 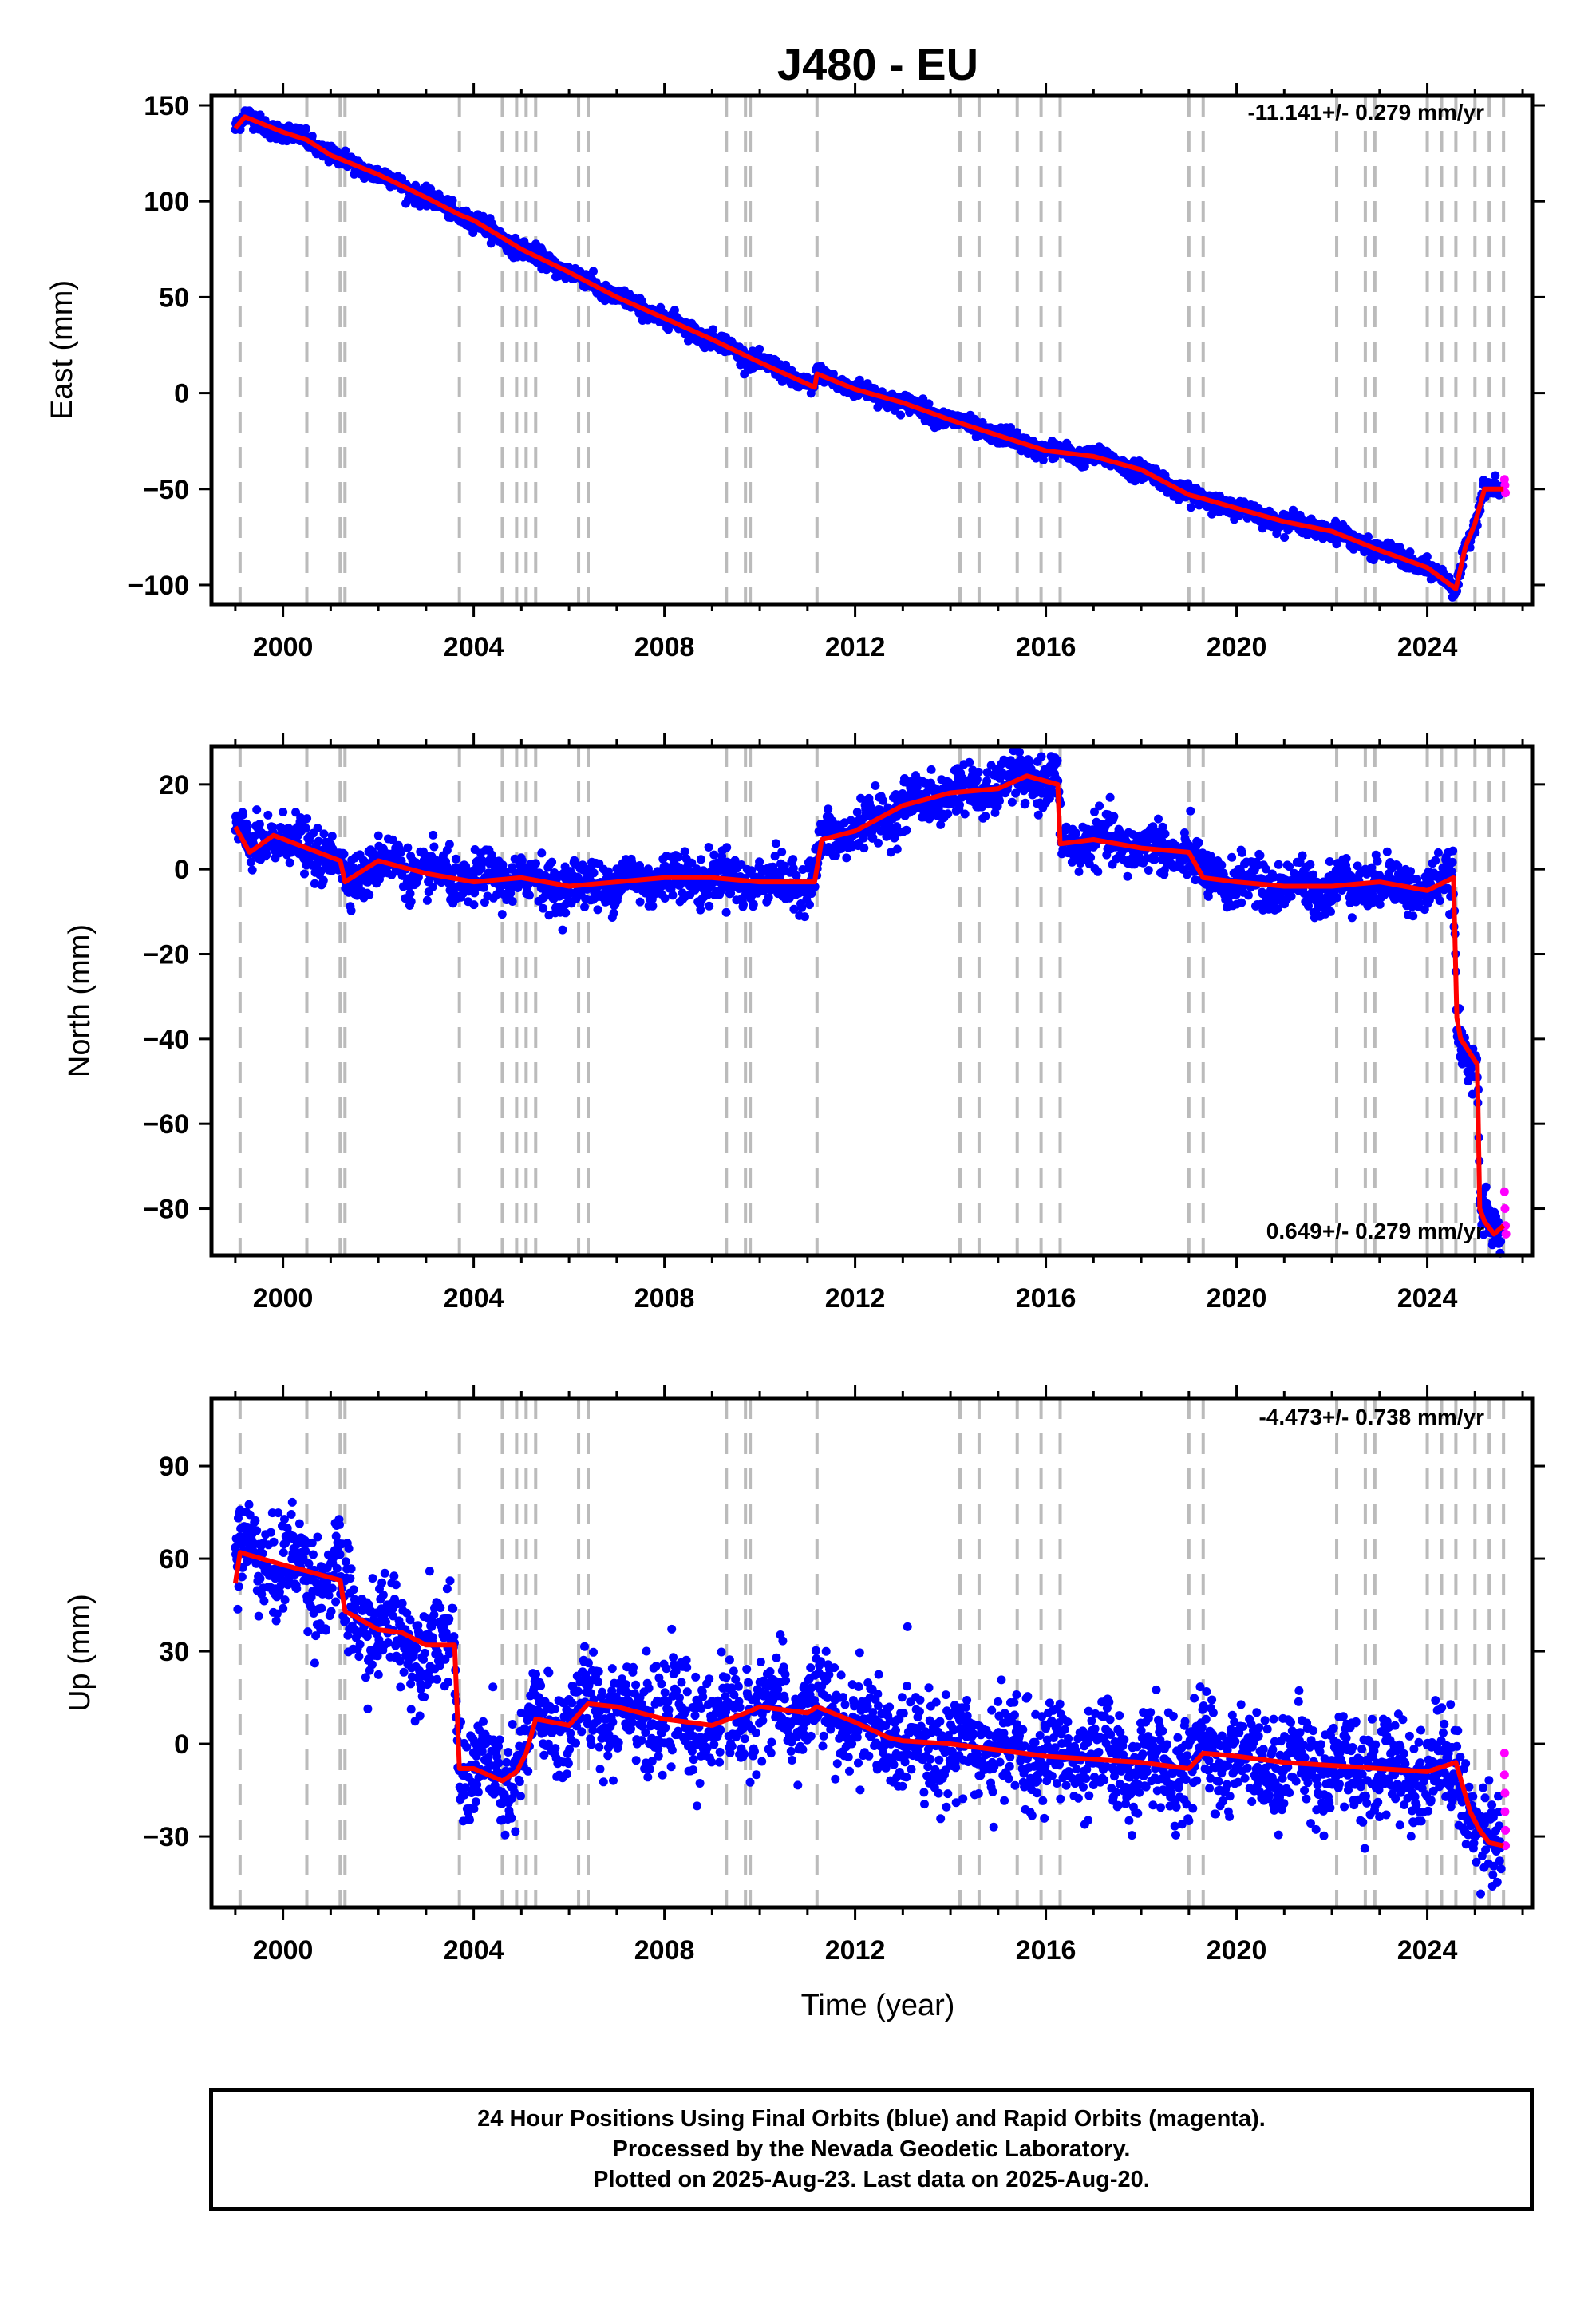 What do you see at coordinates (664, 647) in the screenshot?
I see `x-tick-label: 2008` at bounding box center [664, 647].